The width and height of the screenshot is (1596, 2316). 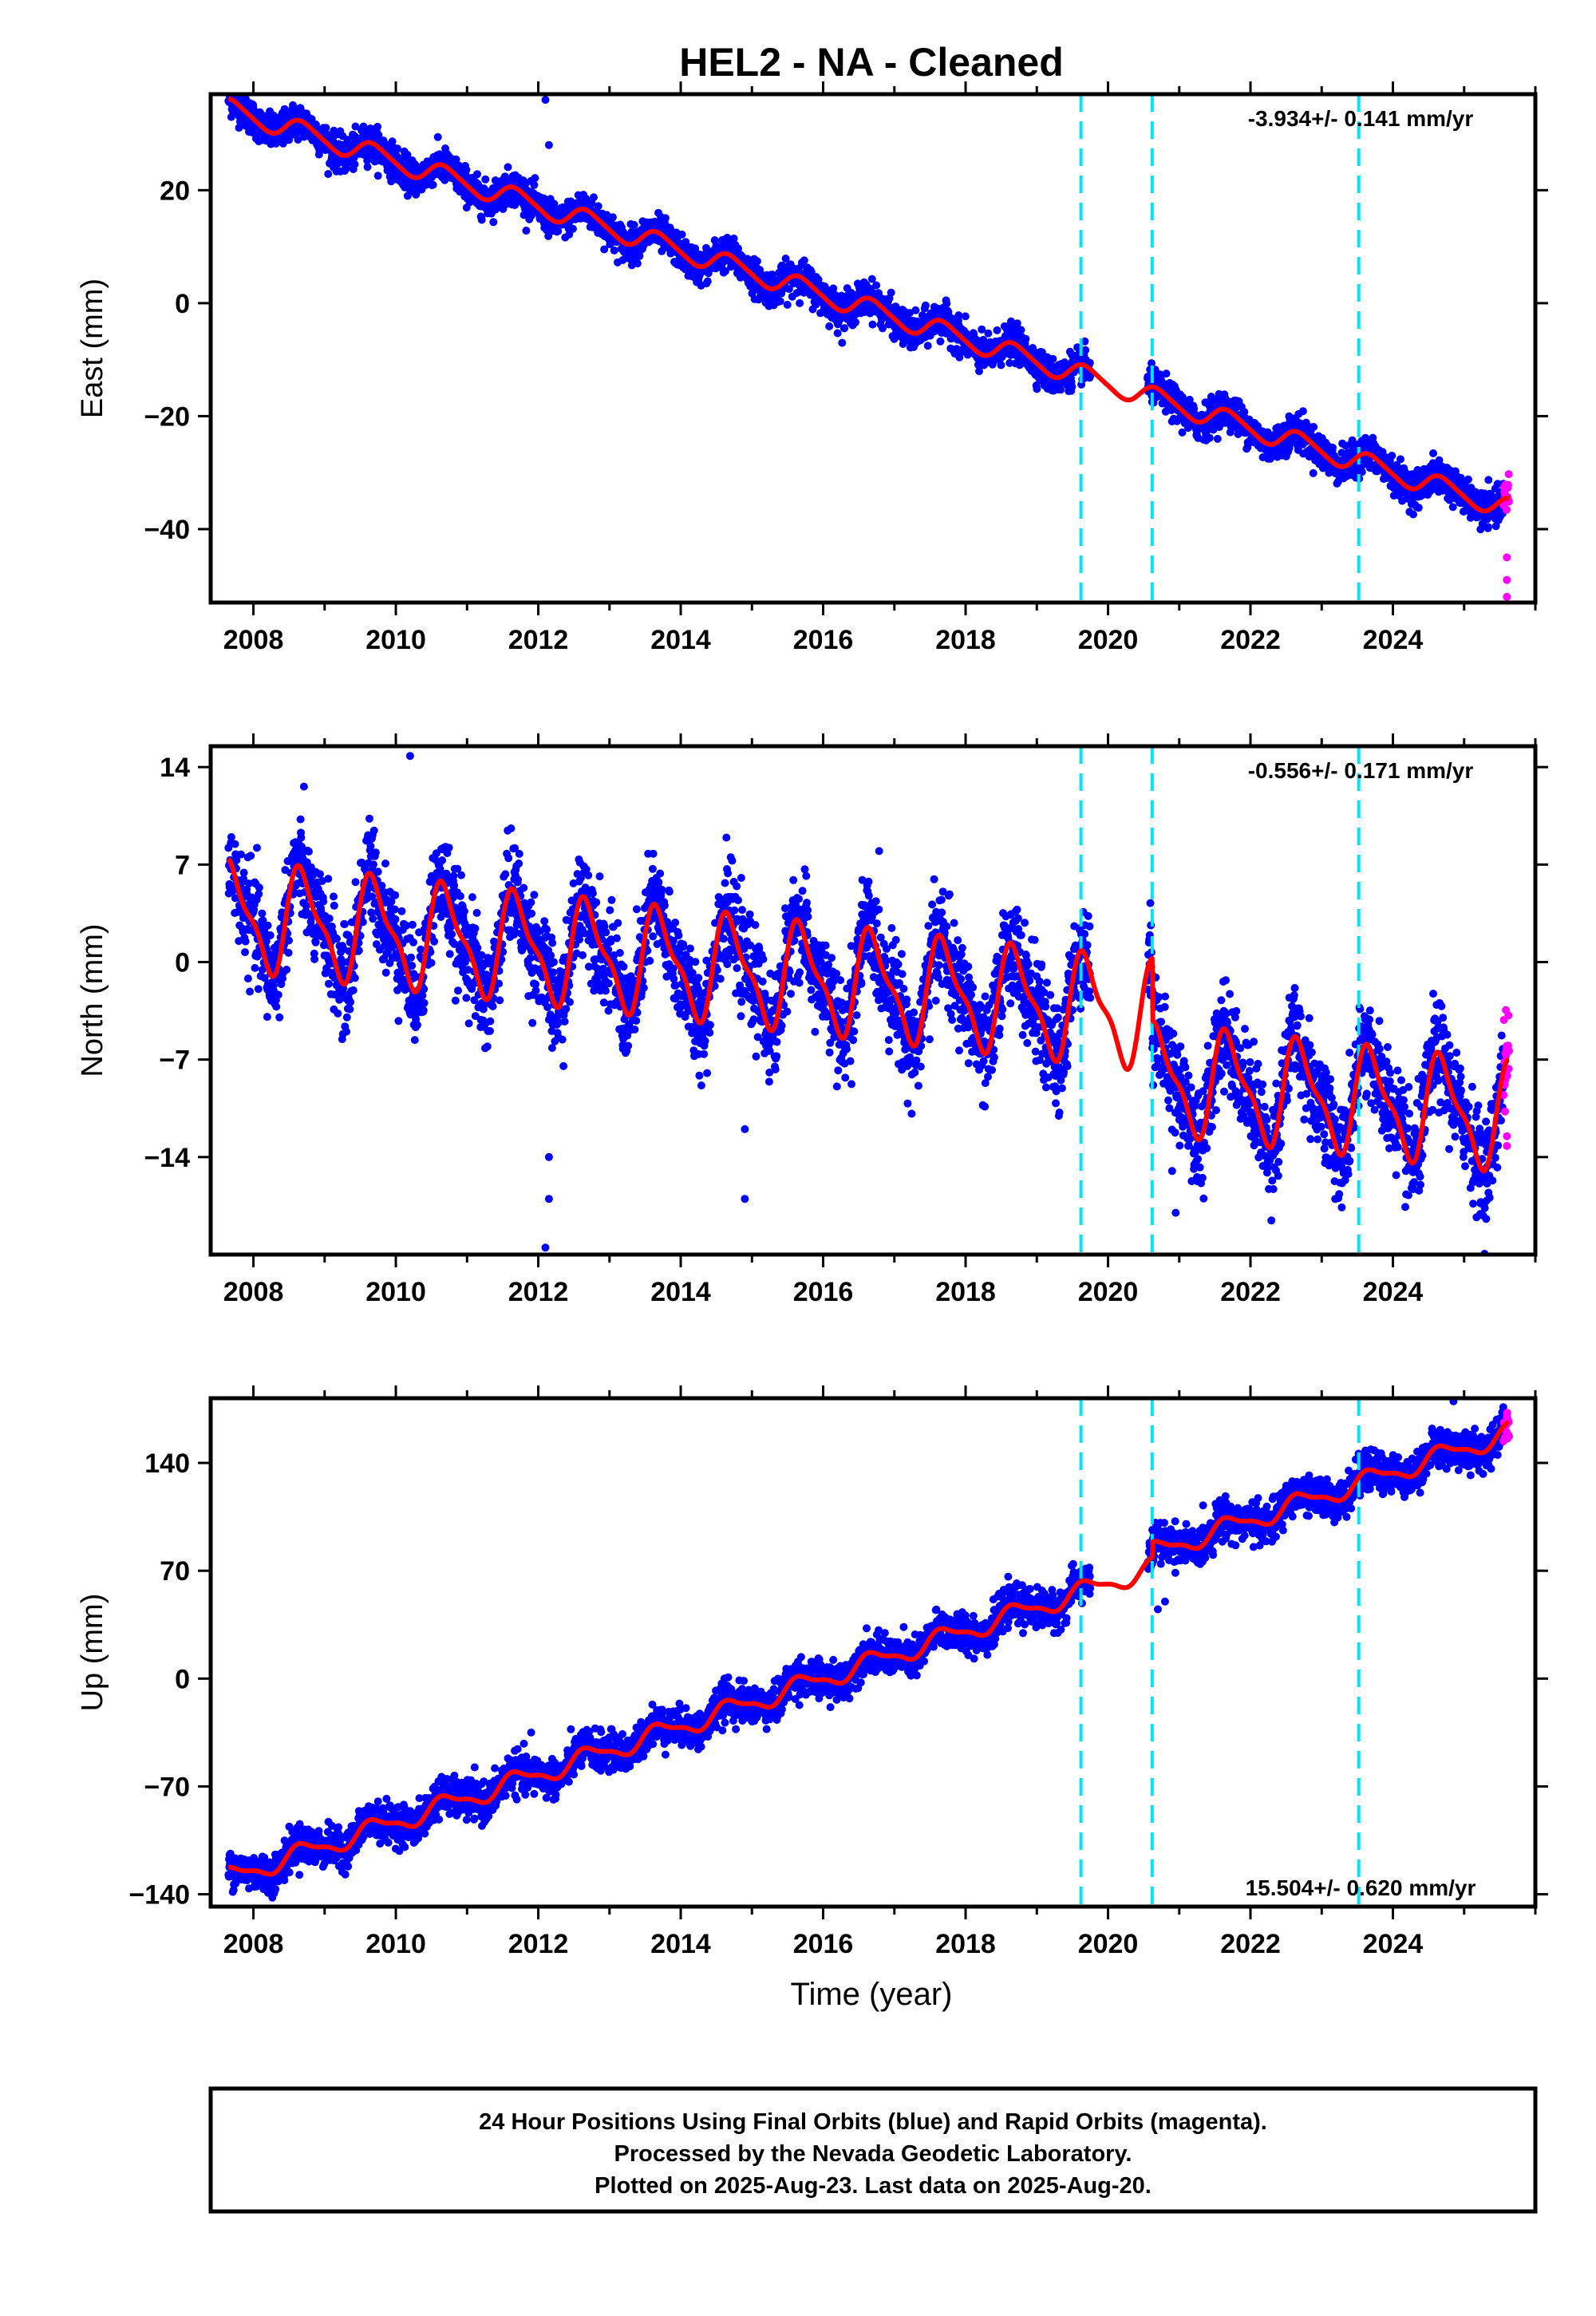 What do you see at coordinates (1361, 118) in the screenshot?
I see `east-rate-label: -3.934+/- 0.141 mm/yr` at bounding box center [1361, 118].